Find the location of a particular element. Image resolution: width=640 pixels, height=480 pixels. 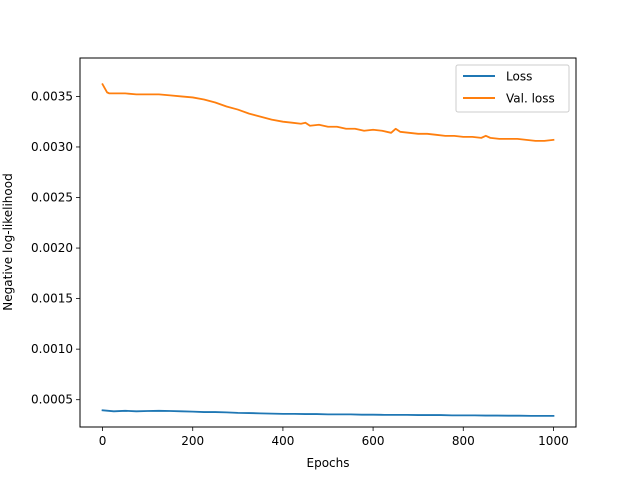

x-tick-label: 400 is located at coordinates (282, 441).